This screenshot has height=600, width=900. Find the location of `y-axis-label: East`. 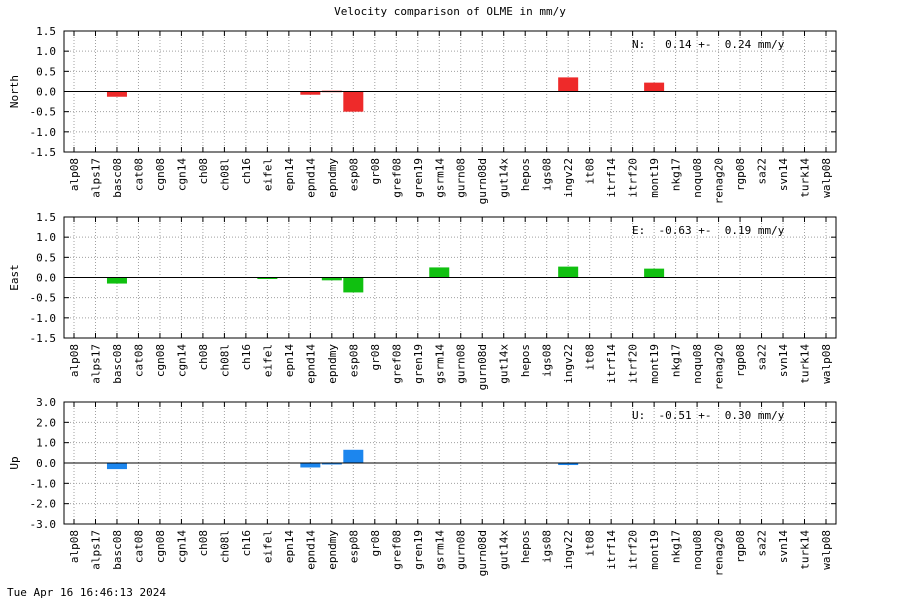

y-axis-label: East is located at coordinates (14, 277).